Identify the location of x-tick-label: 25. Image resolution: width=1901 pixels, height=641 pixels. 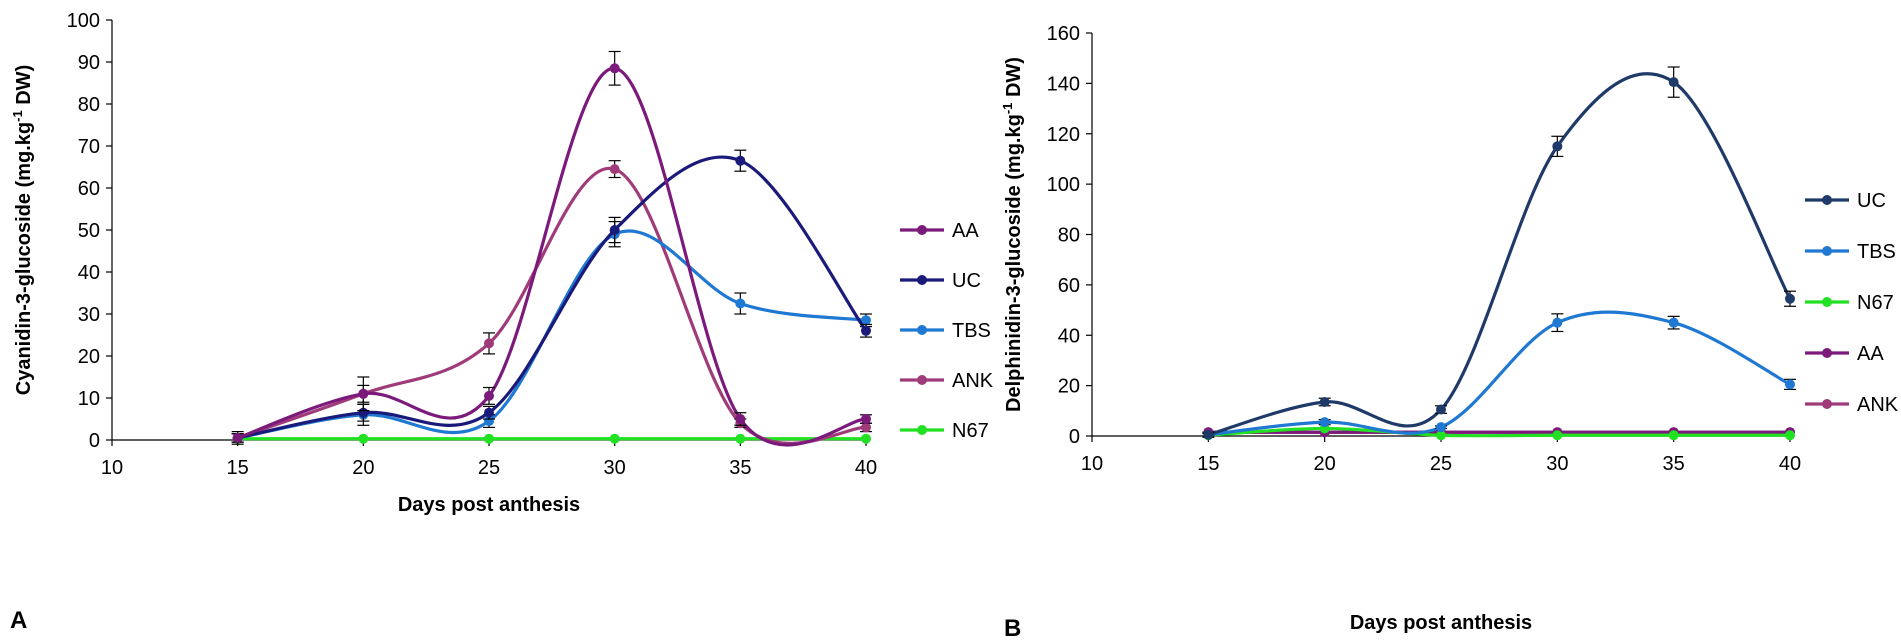
(1441, 464).